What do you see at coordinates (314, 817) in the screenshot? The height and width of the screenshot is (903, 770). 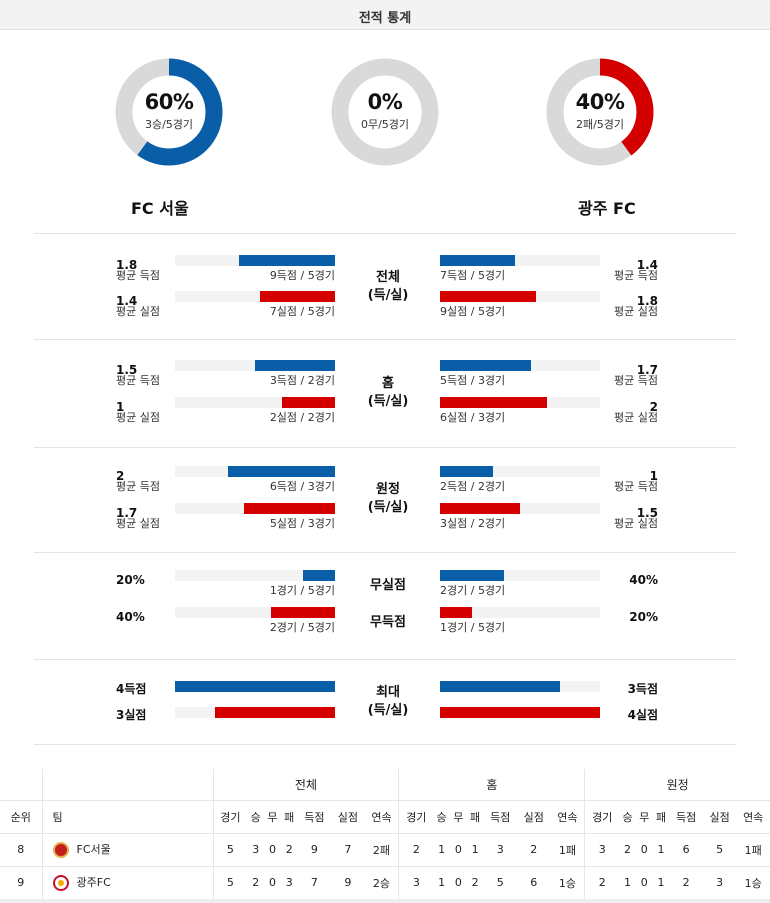 I see `total-col-4-header: 득점` at bounding box center [314, 817].